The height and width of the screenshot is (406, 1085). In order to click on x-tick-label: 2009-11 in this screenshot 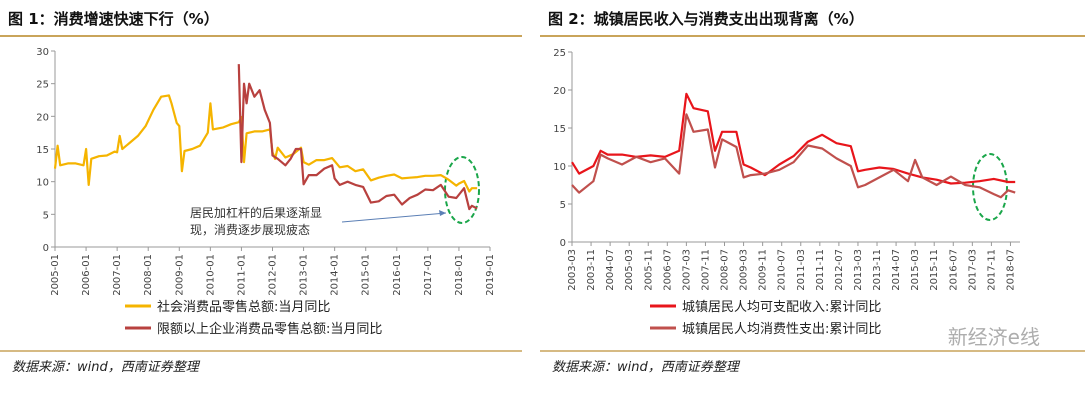, I will do `click(763, 270)`.